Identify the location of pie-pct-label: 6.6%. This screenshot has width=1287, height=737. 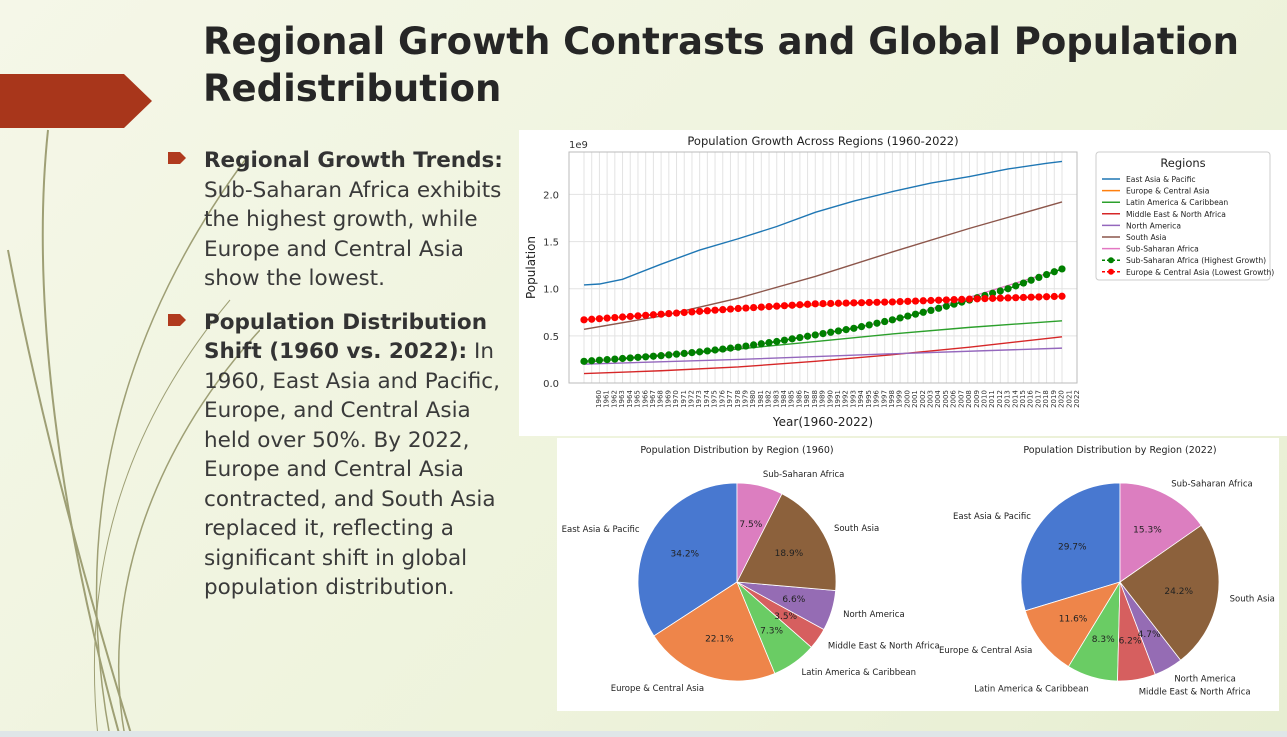
(793, 600).